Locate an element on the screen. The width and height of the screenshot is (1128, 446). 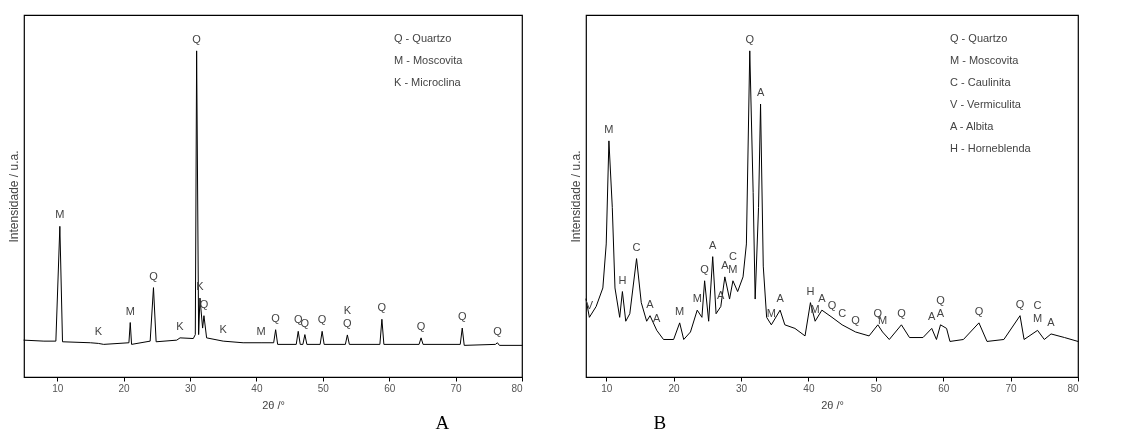
annotation: C - Caulinita is located at coordinates (981, 82).